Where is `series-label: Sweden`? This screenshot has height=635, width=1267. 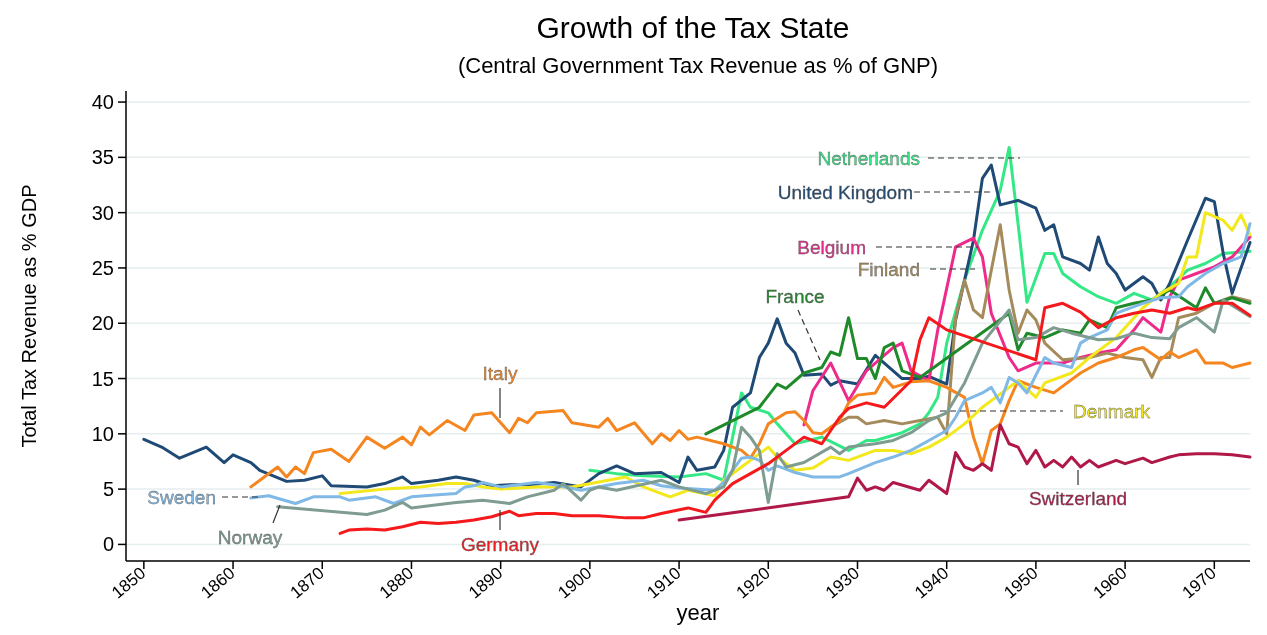 series-label: Sweden is located at coordinates (181, 497).